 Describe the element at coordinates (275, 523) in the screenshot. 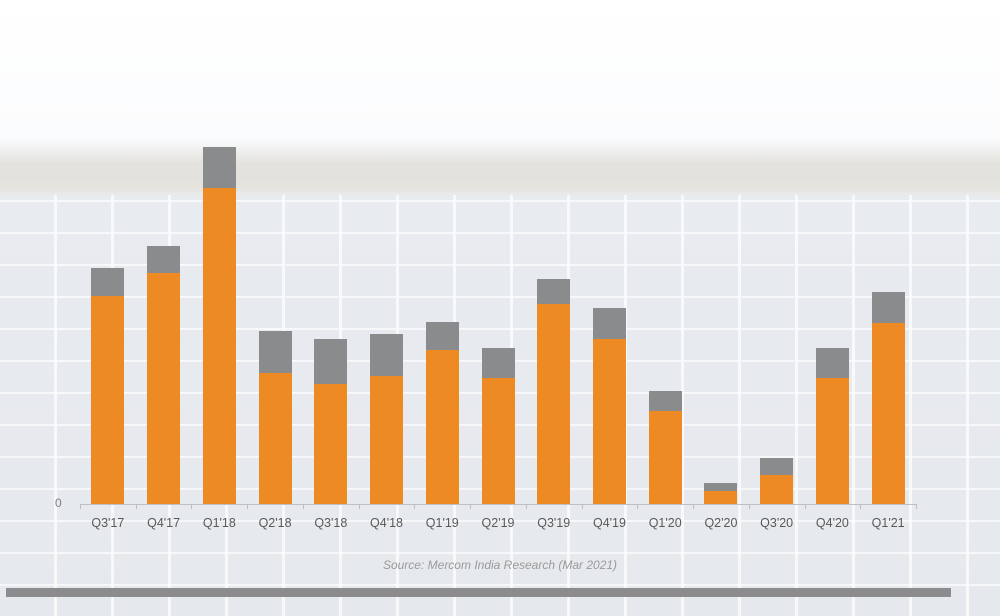

I see `x-tick-label: Q2'18` at that location.